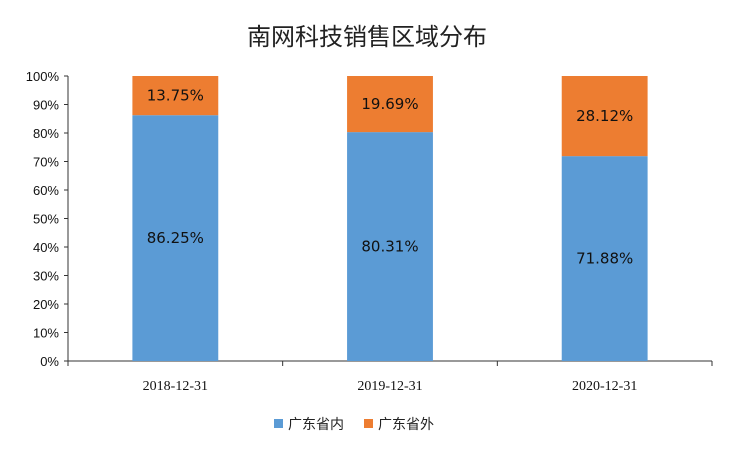  I want to click on x-tick-label: 2018-12-31, so click(175, 386).